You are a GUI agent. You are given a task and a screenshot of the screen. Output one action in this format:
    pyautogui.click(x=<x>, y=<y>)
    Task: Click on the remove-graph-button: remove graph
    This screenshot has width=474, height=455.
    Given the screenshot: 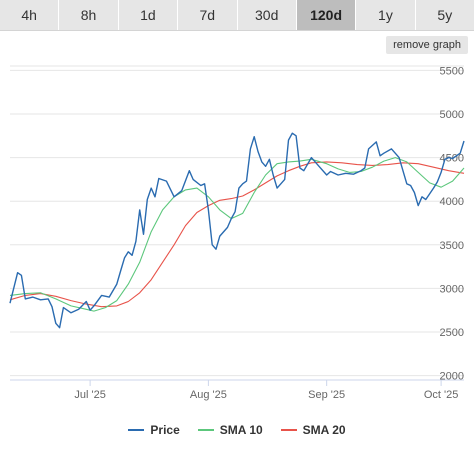 What is the action you would take?
    pyautogui.click(x=427, y=45)
    